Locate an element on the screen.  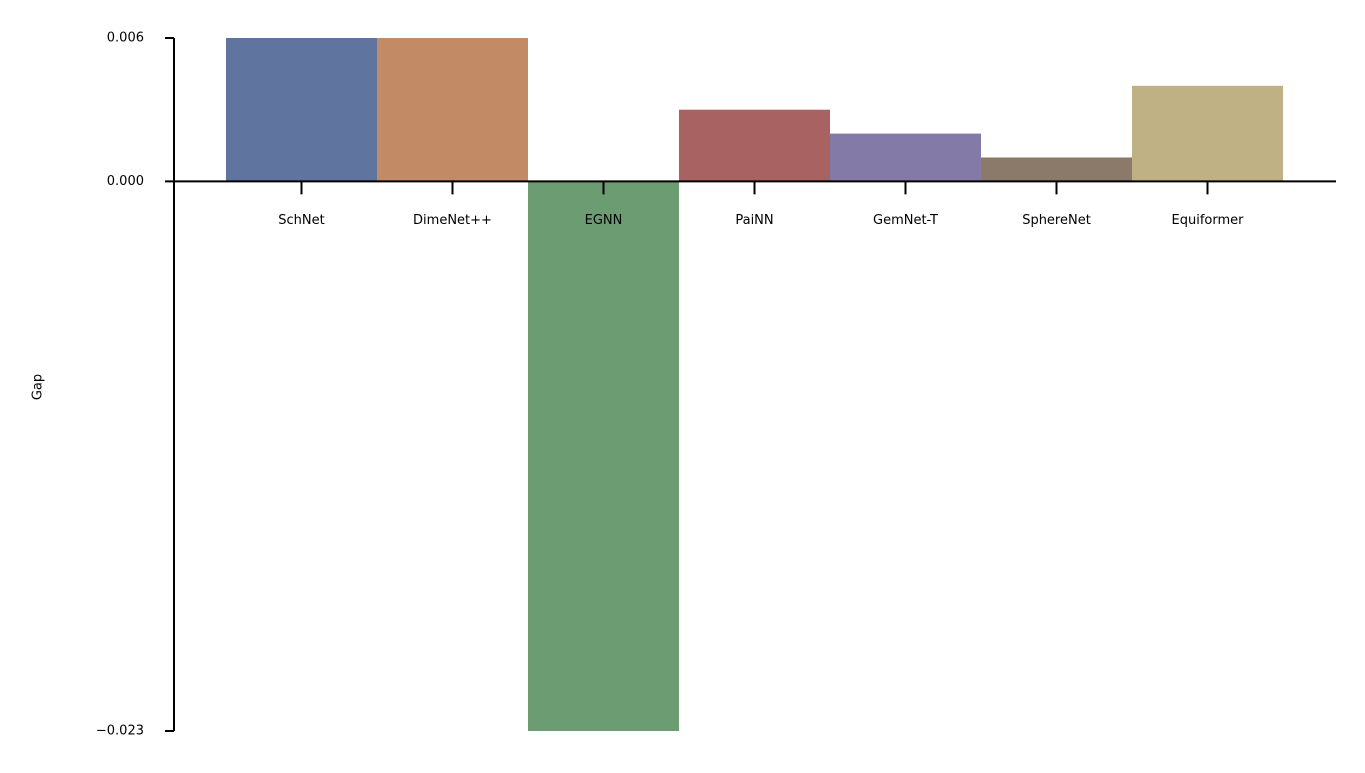
y-axis-label: Gap is located at coordinates (38, 387).